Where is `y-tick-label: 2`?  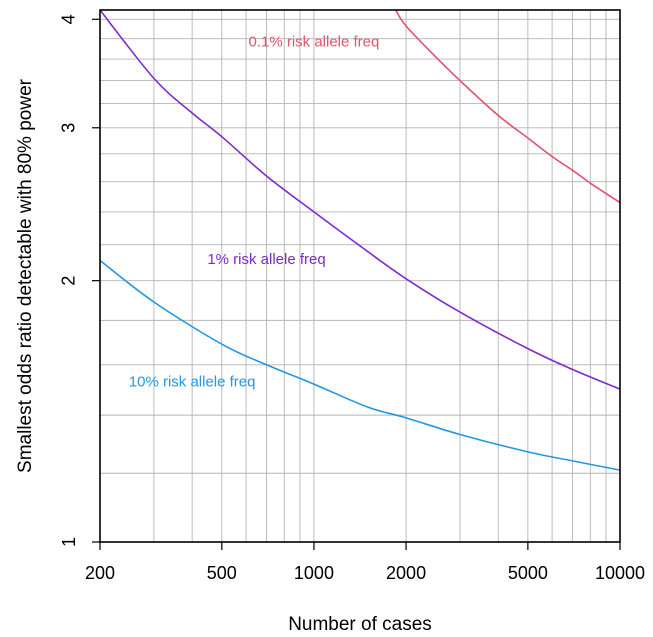
y-tick-label: 2 is located at coordinates (69, 281).